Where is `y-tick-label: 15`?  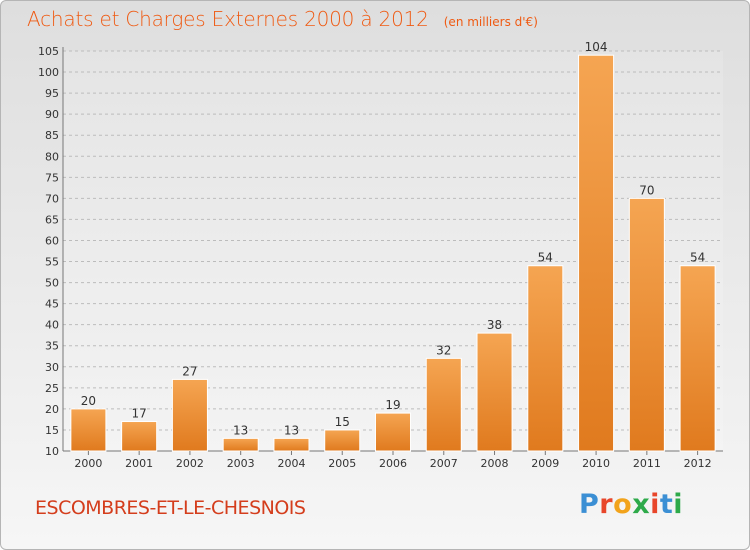
y-tick-label: 15 is located at coordinates (52, 430).